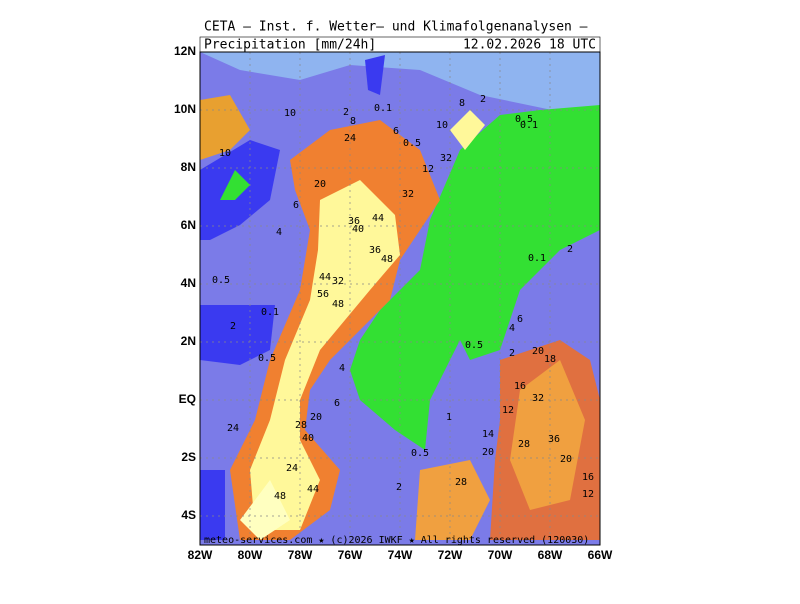 This screenshot has width=800, height=604. Describe the element at coordinates (290, 45) in the screenshot. I see `variable: Precipitation [mm/24h]` at that location.